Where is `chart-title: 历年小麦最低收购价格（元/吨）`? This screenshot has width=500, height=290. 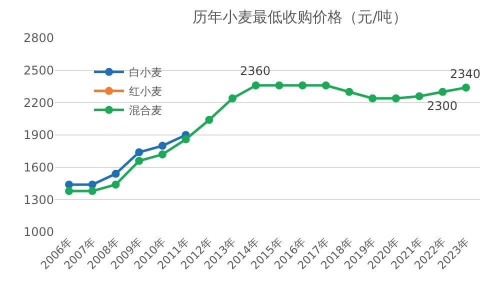
chart-title: 历年小麦最低收购价格（元/吨） is located at coordinates (300, 17).